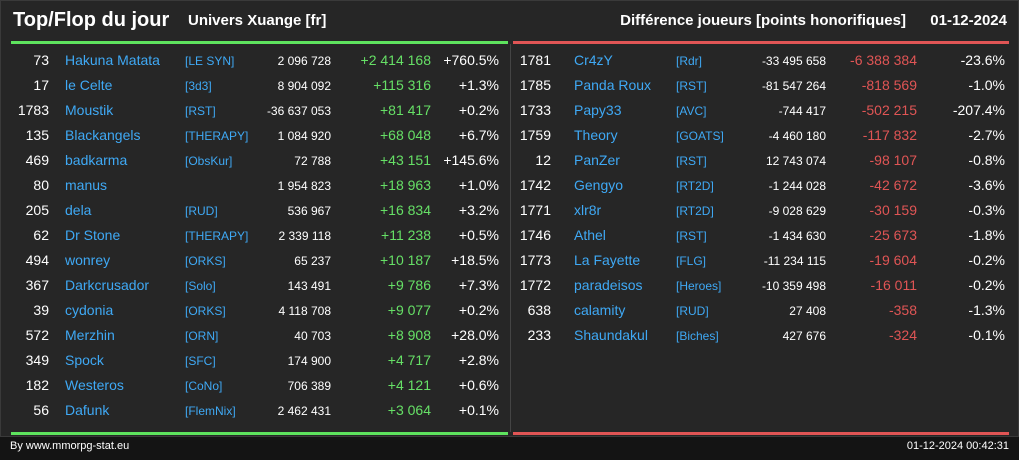  I want to click on player-name-link: paradeisos, so click(608, 285).